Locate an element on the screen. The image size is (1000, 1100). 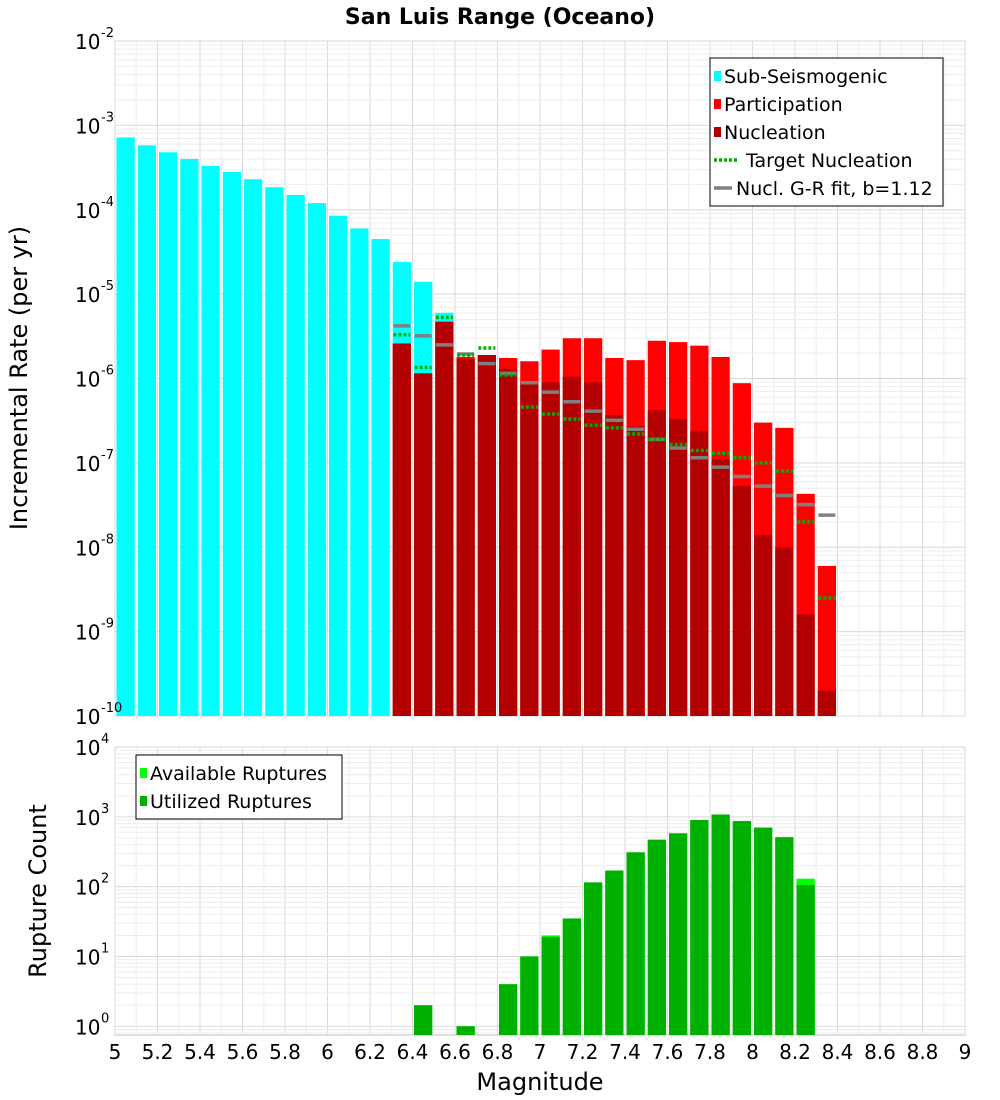
rate-y-tick: 10 -8 is located at coordinates (94, 546).